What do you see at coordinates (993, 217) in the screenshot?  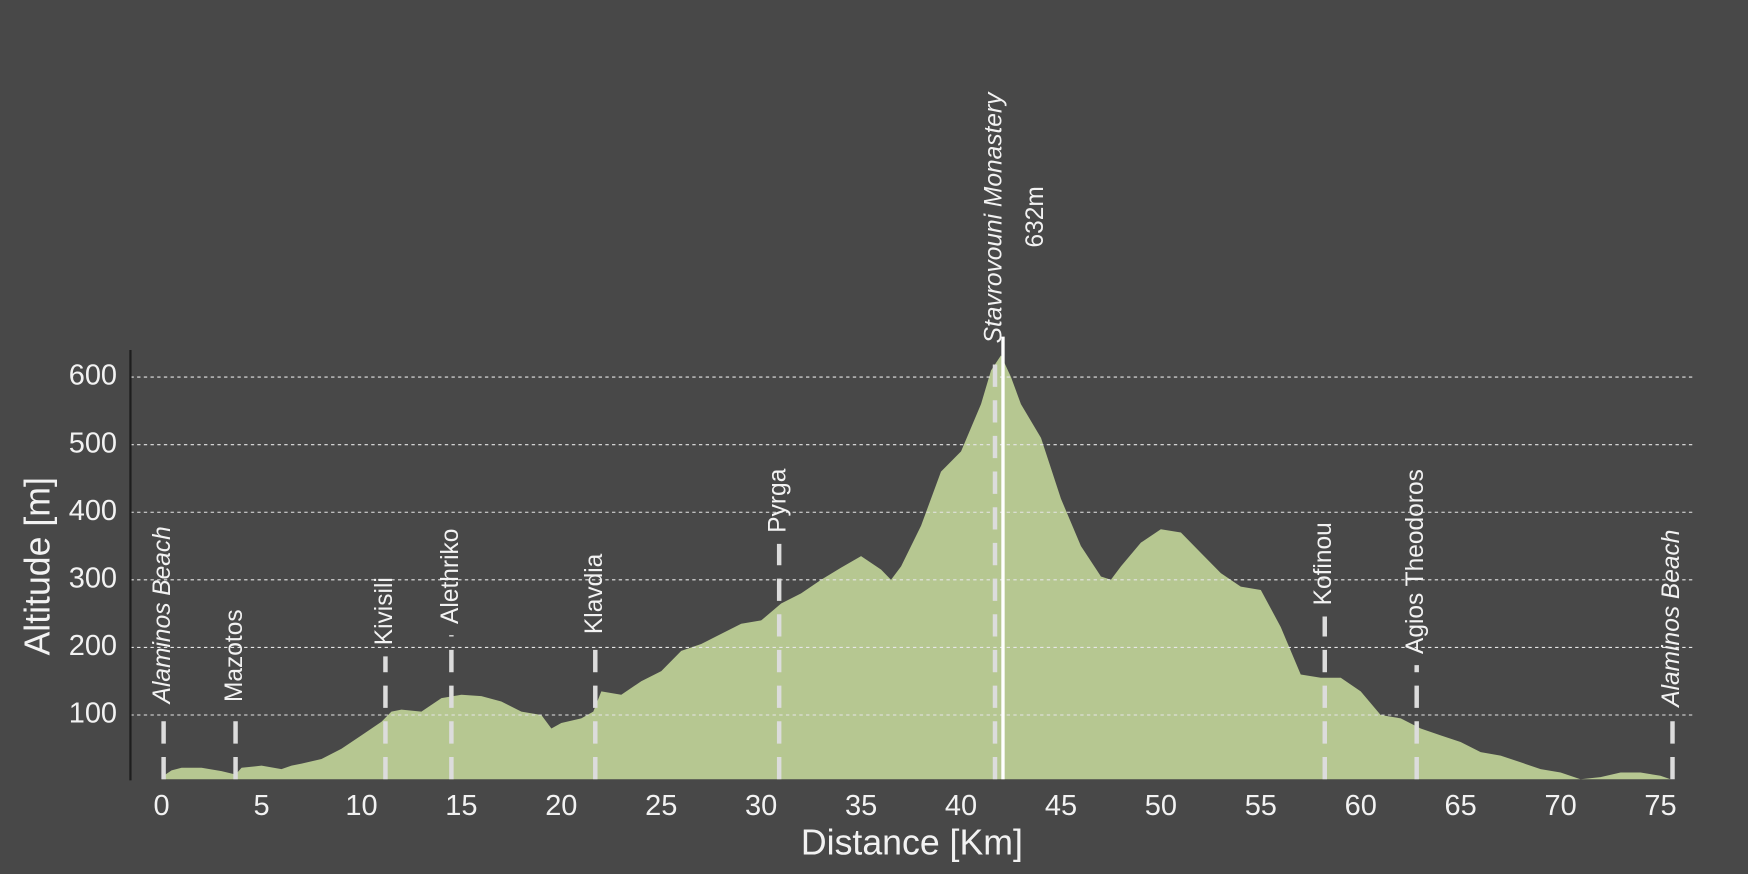 I see `waypoint-label: Stavrovouni Monastery` at bounding box center [993, 217].